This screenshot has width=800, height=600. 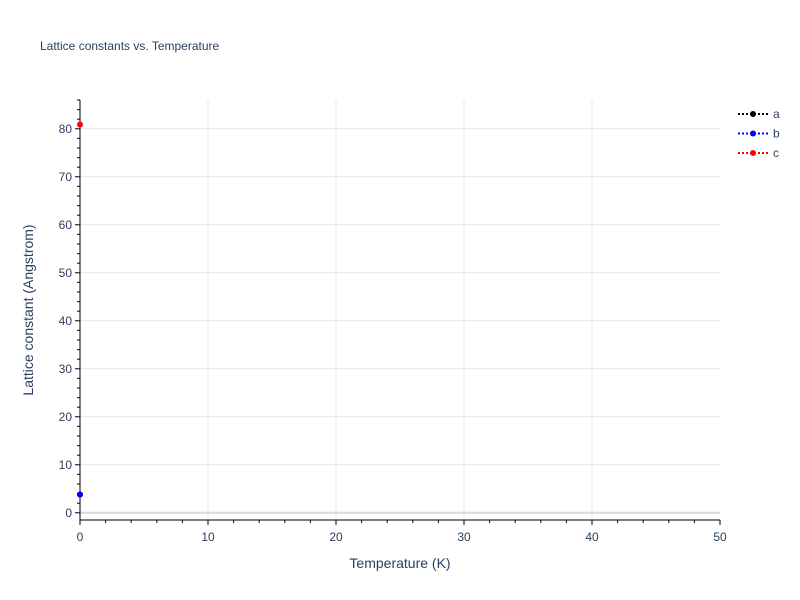 I want to click on chart-title: Lattice constants vs. Temperature, so click(x=130, y=46).